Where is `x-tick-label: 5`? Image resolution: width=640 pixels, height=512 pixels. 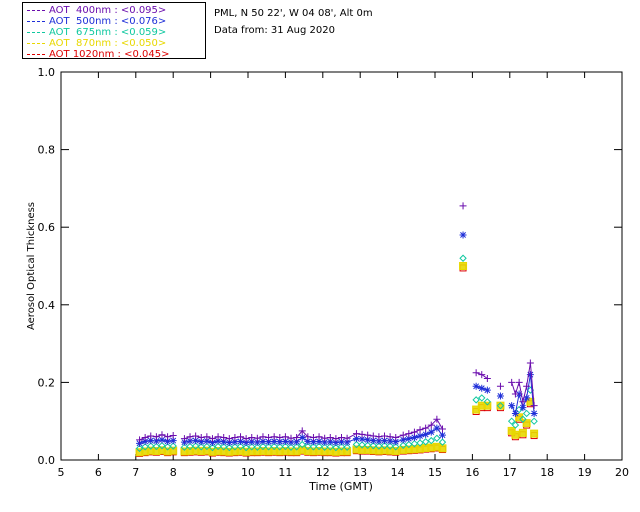 x-tick-label: 5 is located at coordinates (61, 472).